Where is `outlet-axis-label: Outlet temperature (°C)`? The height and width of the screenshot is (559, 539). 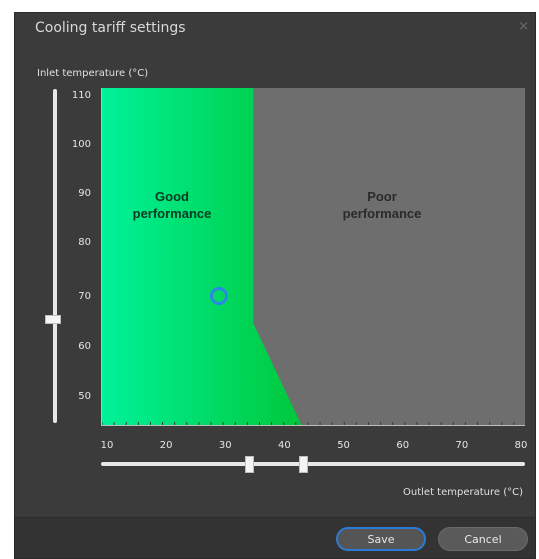
outlet-axis-label: Outlet temperature (°C) is located at coordinates (463, 492).